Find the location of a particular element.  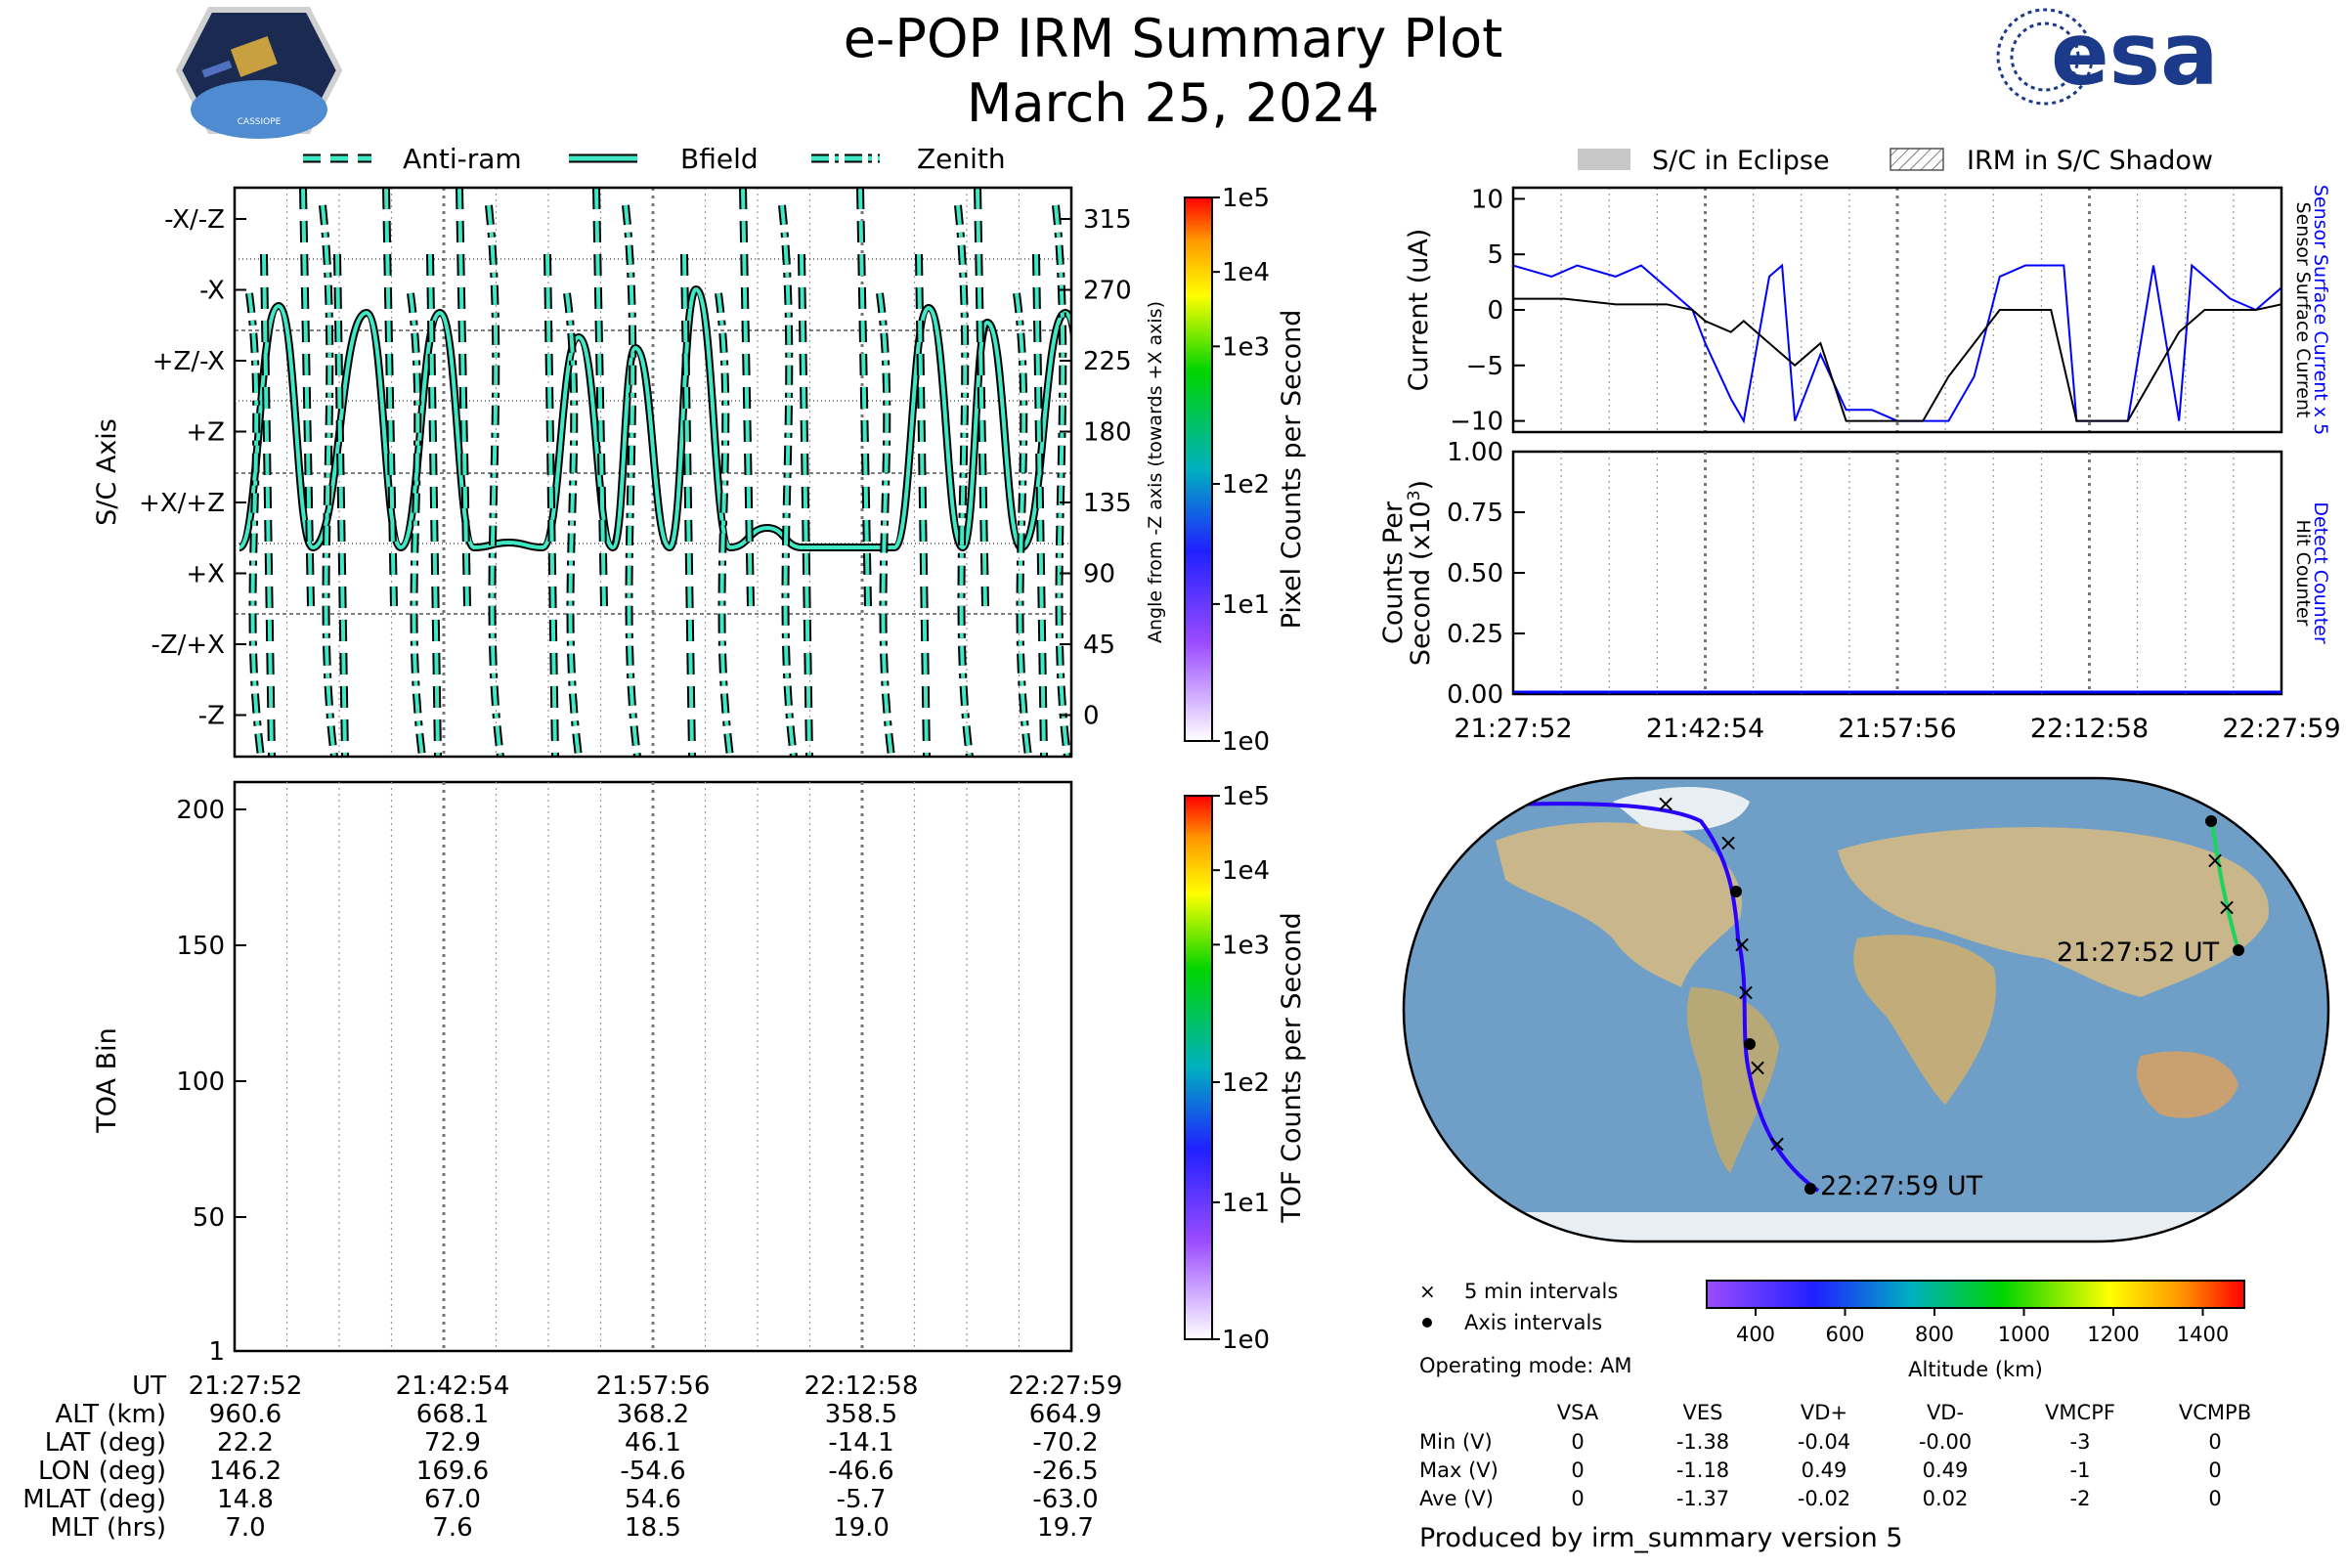

attitude-ytick-label: -Z is located at coordinates (212, 716).